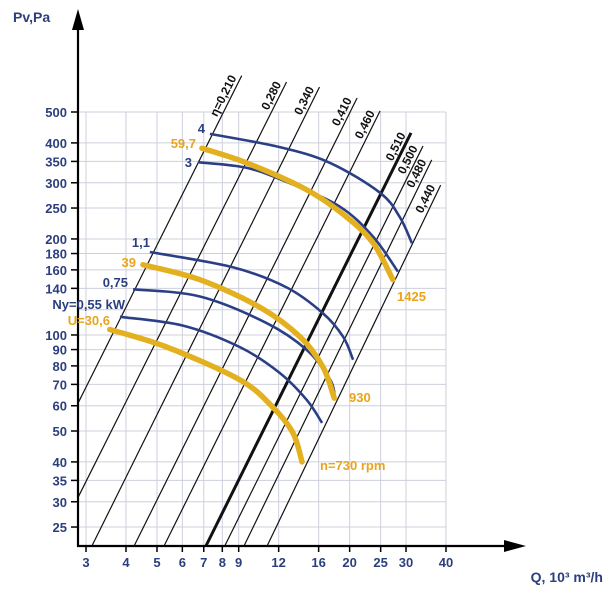 The image size is (608, 601). Describe the element at coordinates (141, 242) in the screenshot. I see `curve-label: 1,1` at that location.